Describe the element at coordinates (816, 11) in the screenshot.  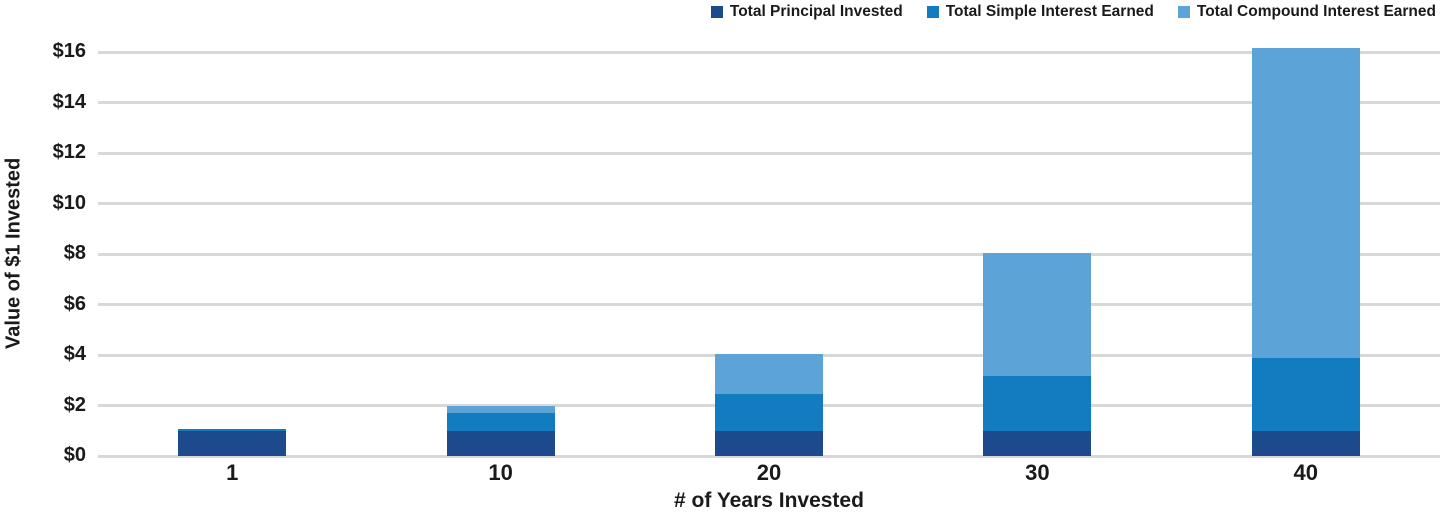
I see `legend-label-principal: Total Principal Invested` at that location.